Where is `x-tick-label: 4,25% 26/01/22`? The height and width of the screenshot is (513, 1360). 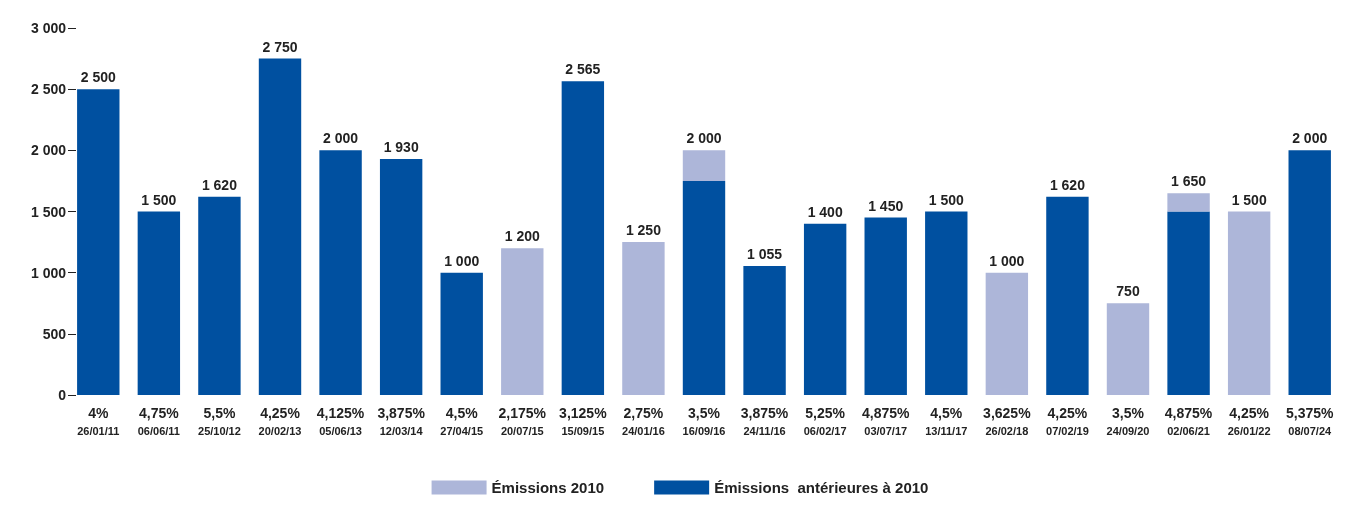
x-tick-label: 4,25% 26/01/22 is located at coordinates (1249, 421).